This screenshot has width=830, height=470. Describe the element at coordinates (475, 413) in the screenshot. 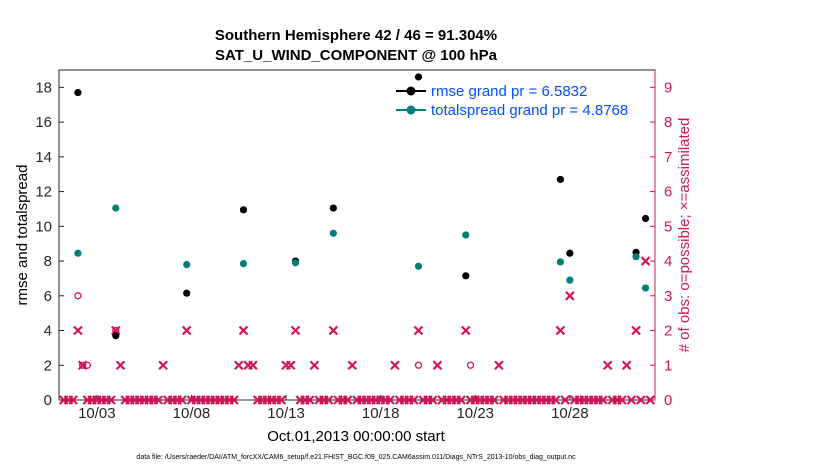

I see `x-tick-label: 10/23` at that location.